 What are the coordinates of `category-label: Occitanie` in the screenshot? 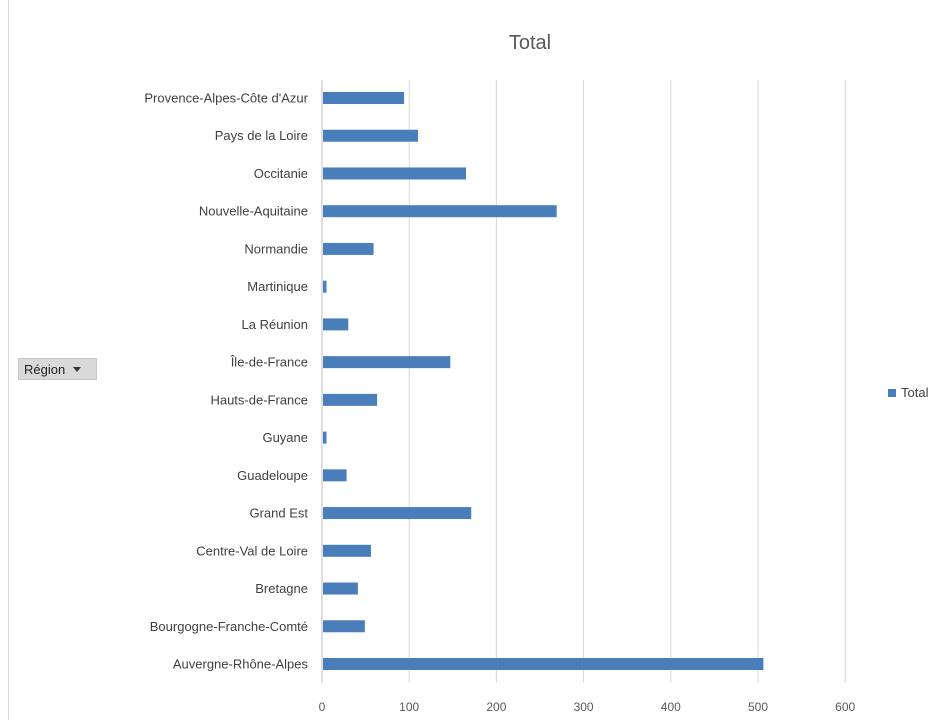 It's located at (281, 173).